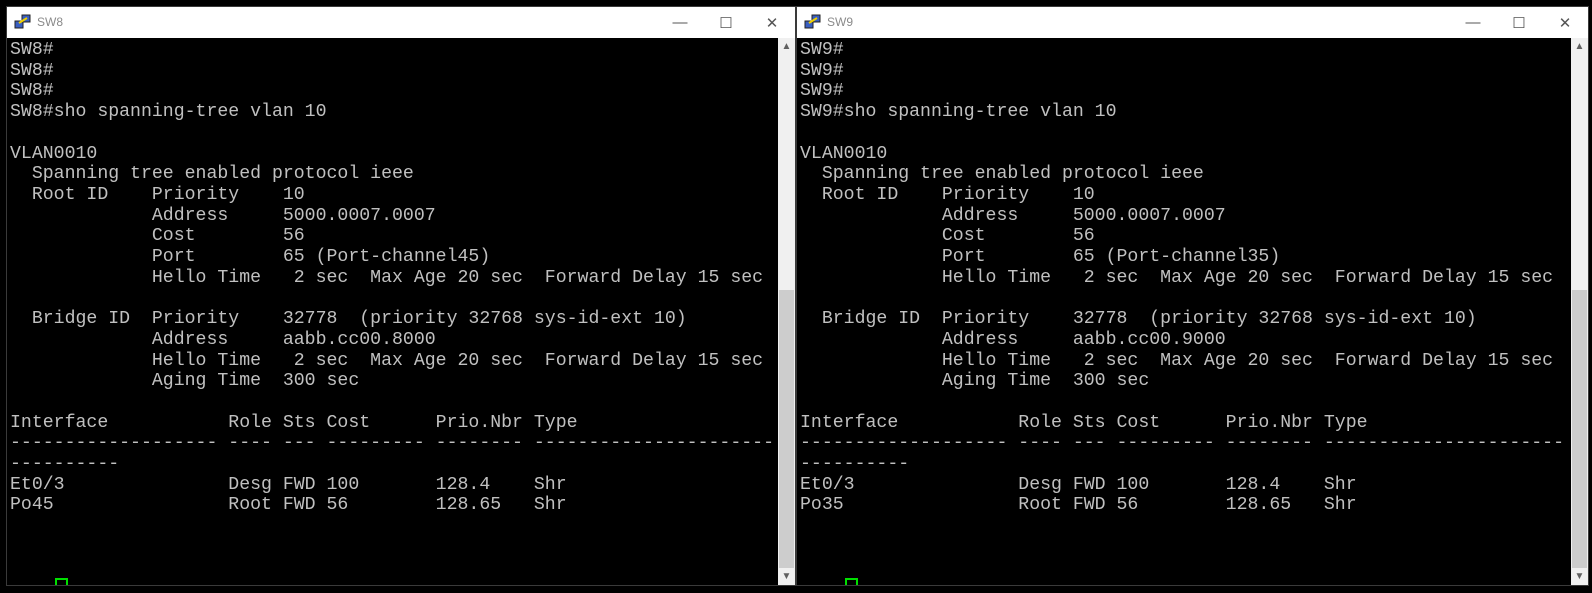 Image resolution: width=1592 pixels, height=593 pixels. What do you see at coordinates (250, 257) in the screenshot?
I see `terminal-line: Port 65 (Port-channel45)` at bounding box center [250, 257].